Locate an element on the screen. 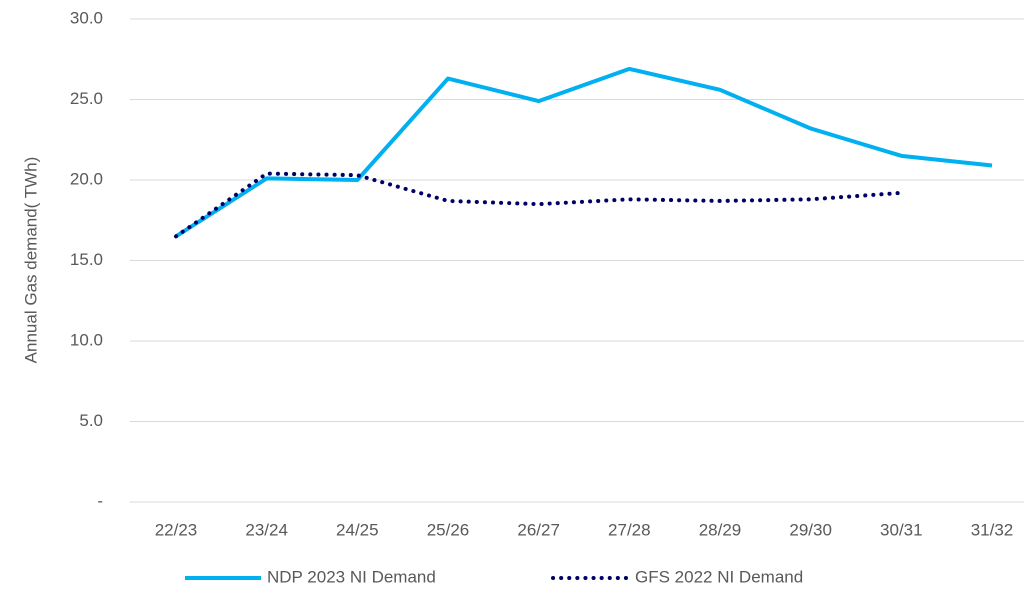 This screenshot has width=1030, height=593. x-tick-label: 30/31 is located at coordinates (901, 529).